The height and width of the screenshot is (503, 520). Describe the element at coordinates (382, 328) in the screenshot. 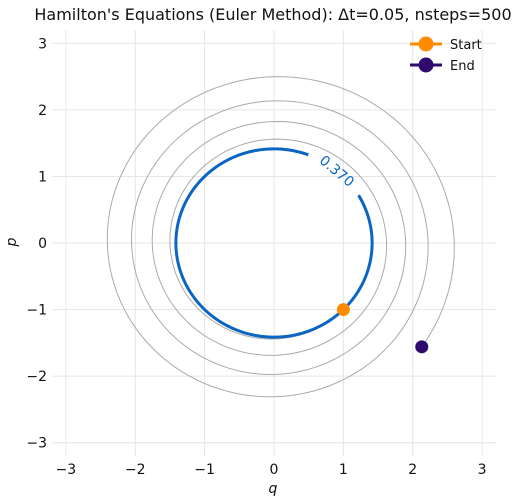

I see `markers` at that location.